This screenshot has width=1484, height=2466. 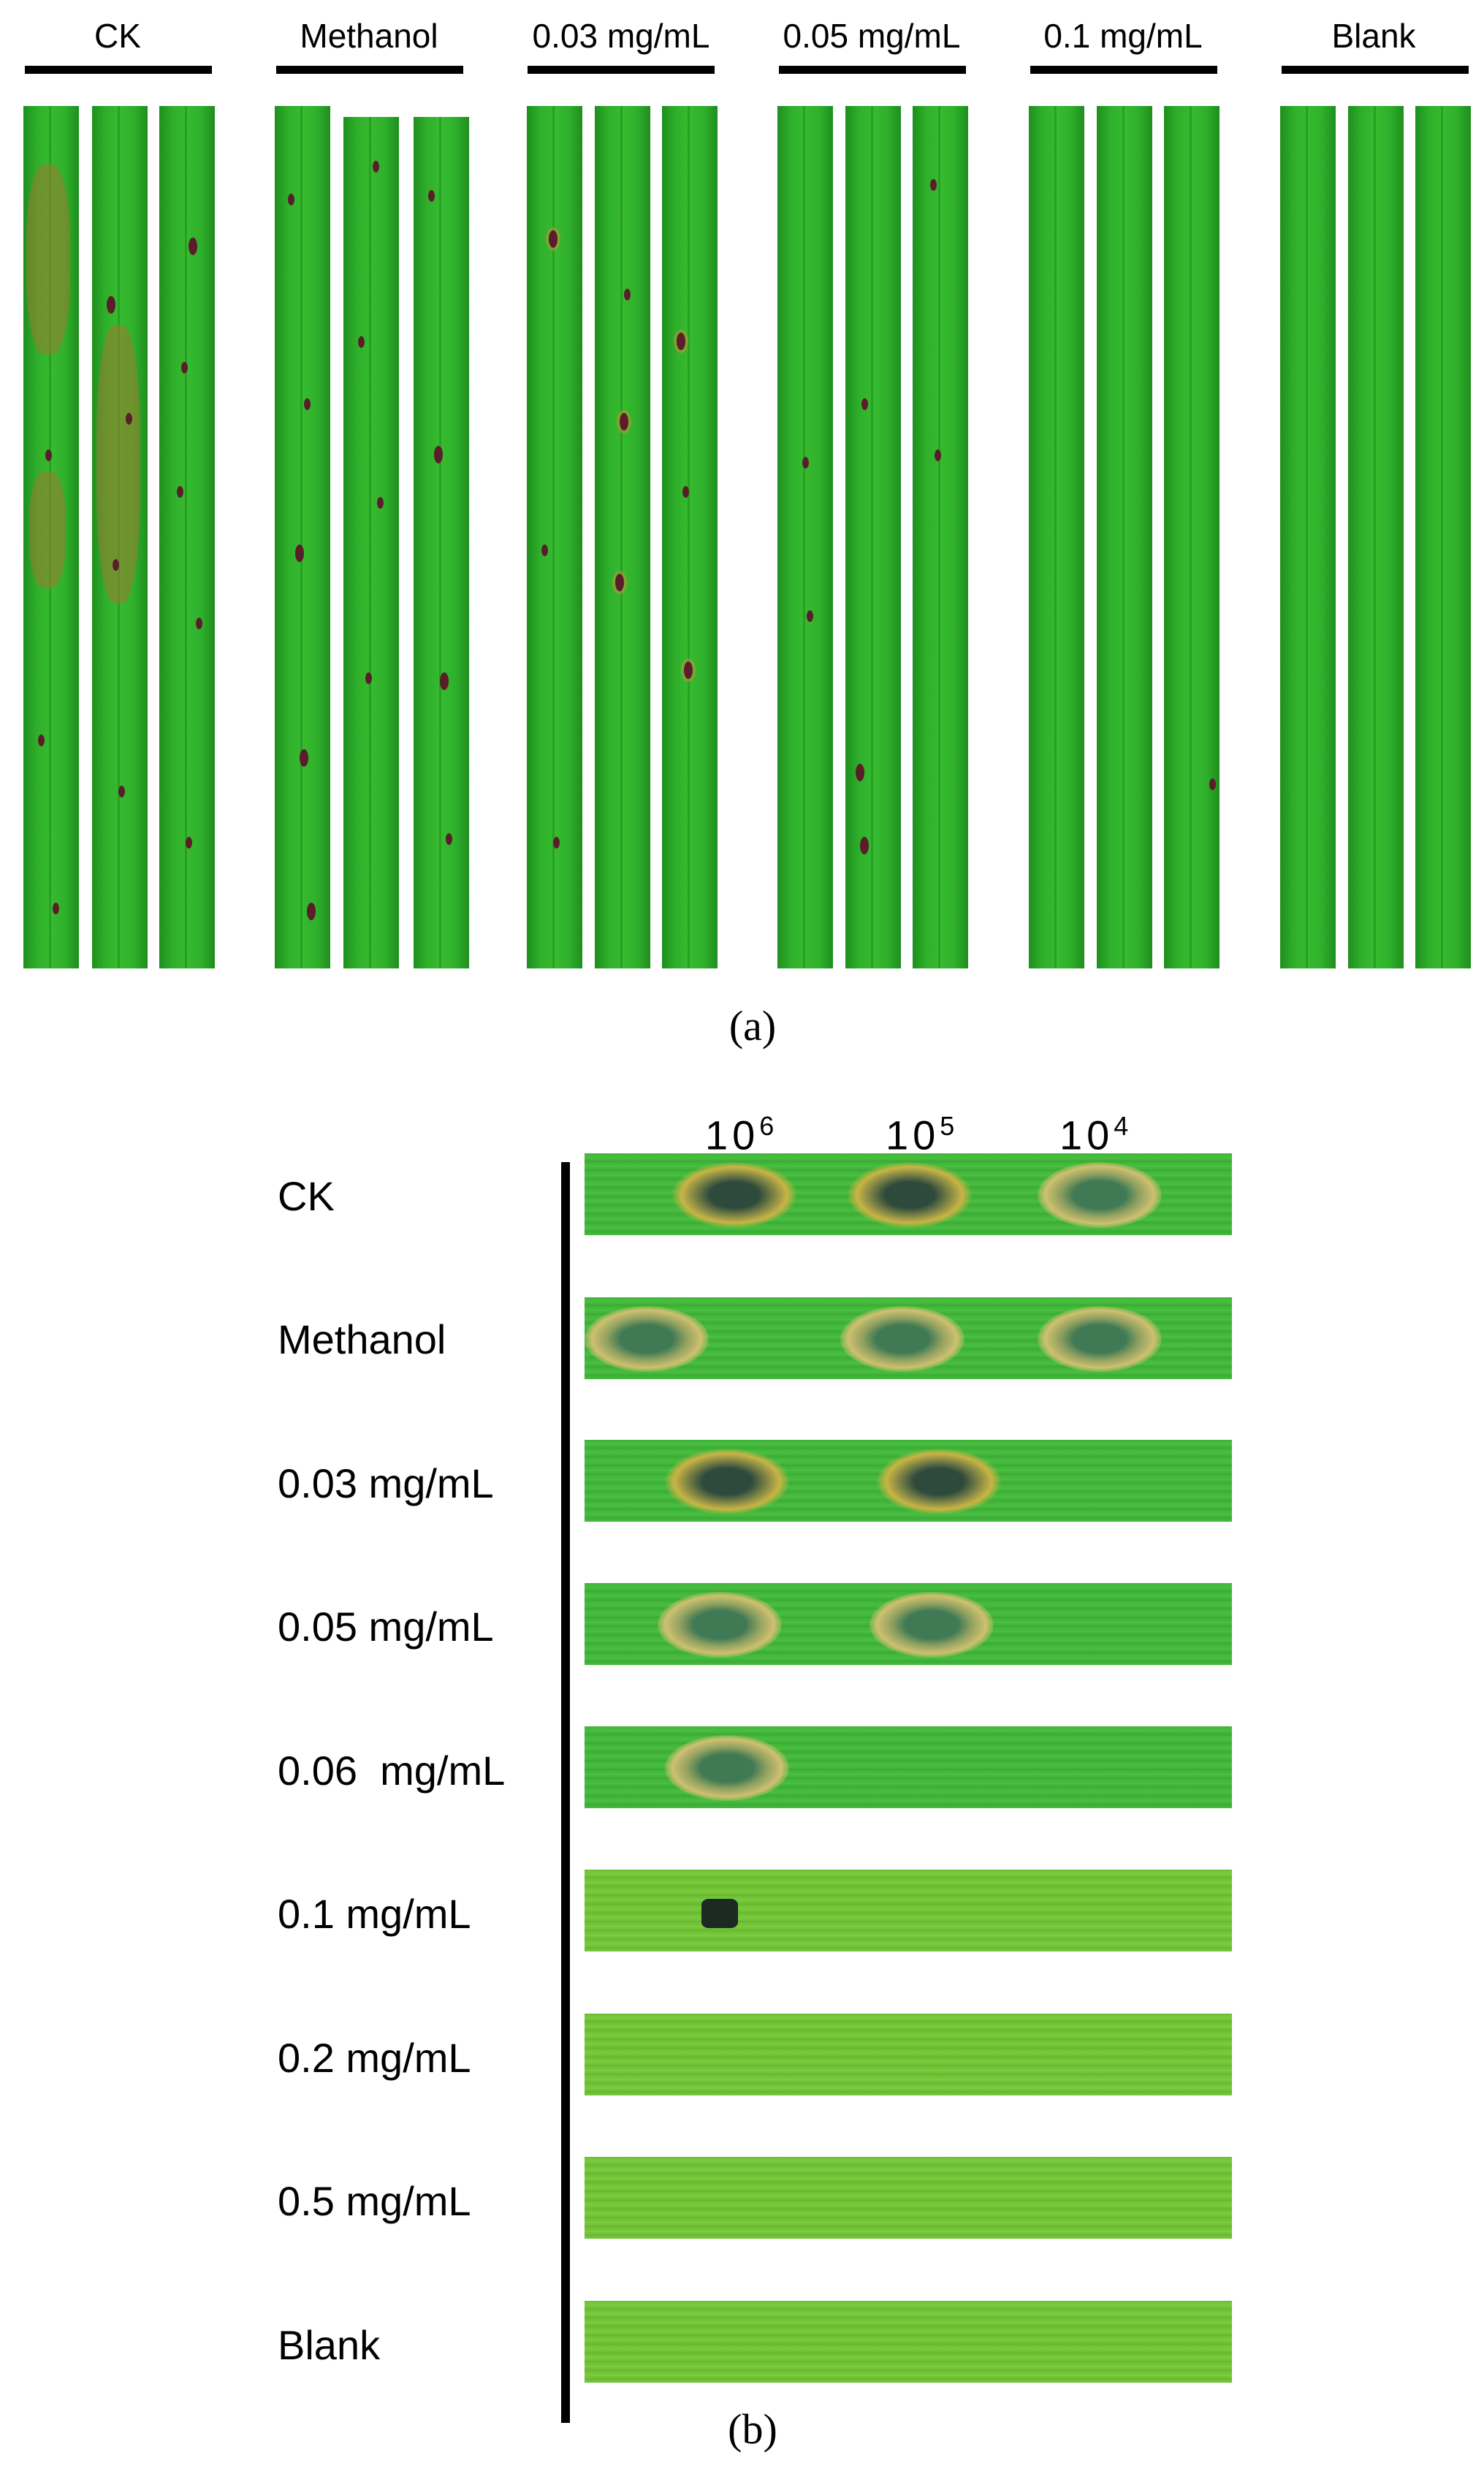 I want to click on group-bar-ck, so click(x=118, y=70).